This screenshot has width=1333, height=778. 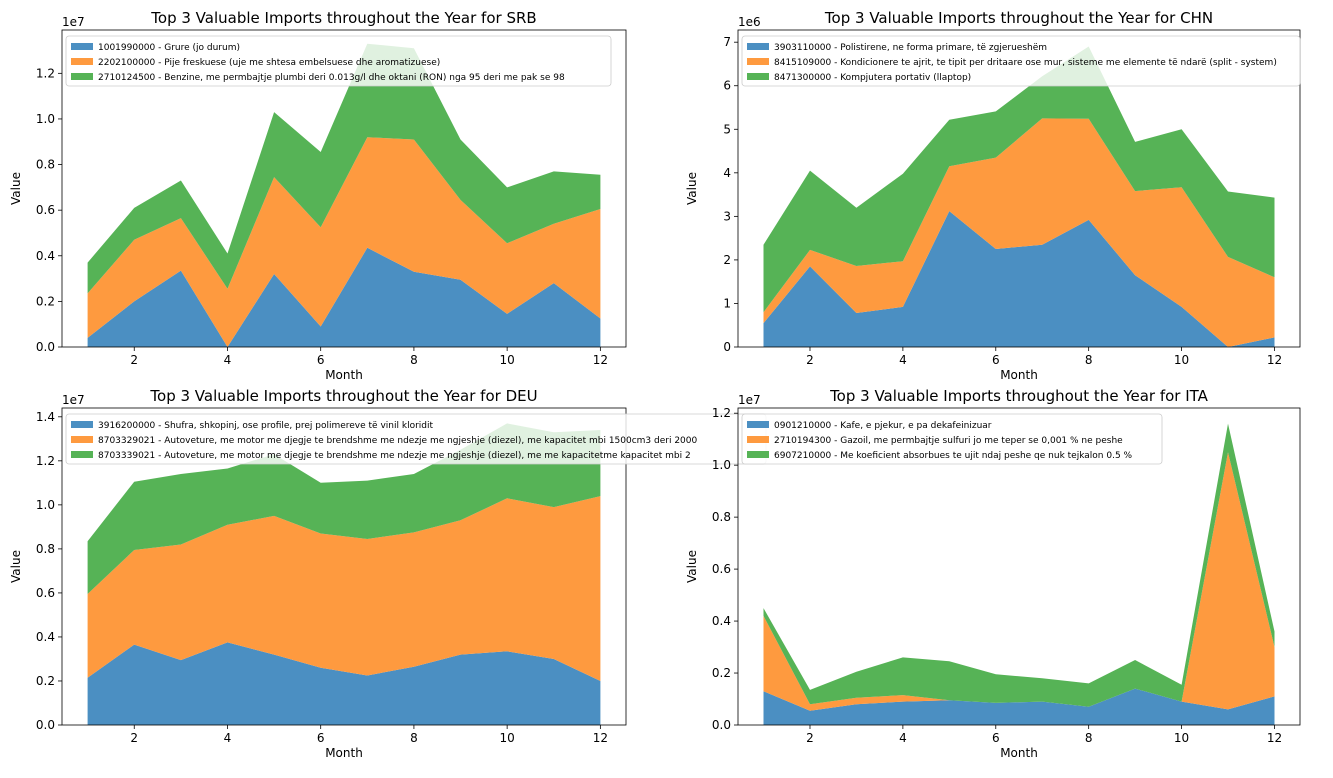 What do you see at coordinates (727, 86) in the screenshot?
I see `y-tick-label: 6` at bounding box center [727, 86].